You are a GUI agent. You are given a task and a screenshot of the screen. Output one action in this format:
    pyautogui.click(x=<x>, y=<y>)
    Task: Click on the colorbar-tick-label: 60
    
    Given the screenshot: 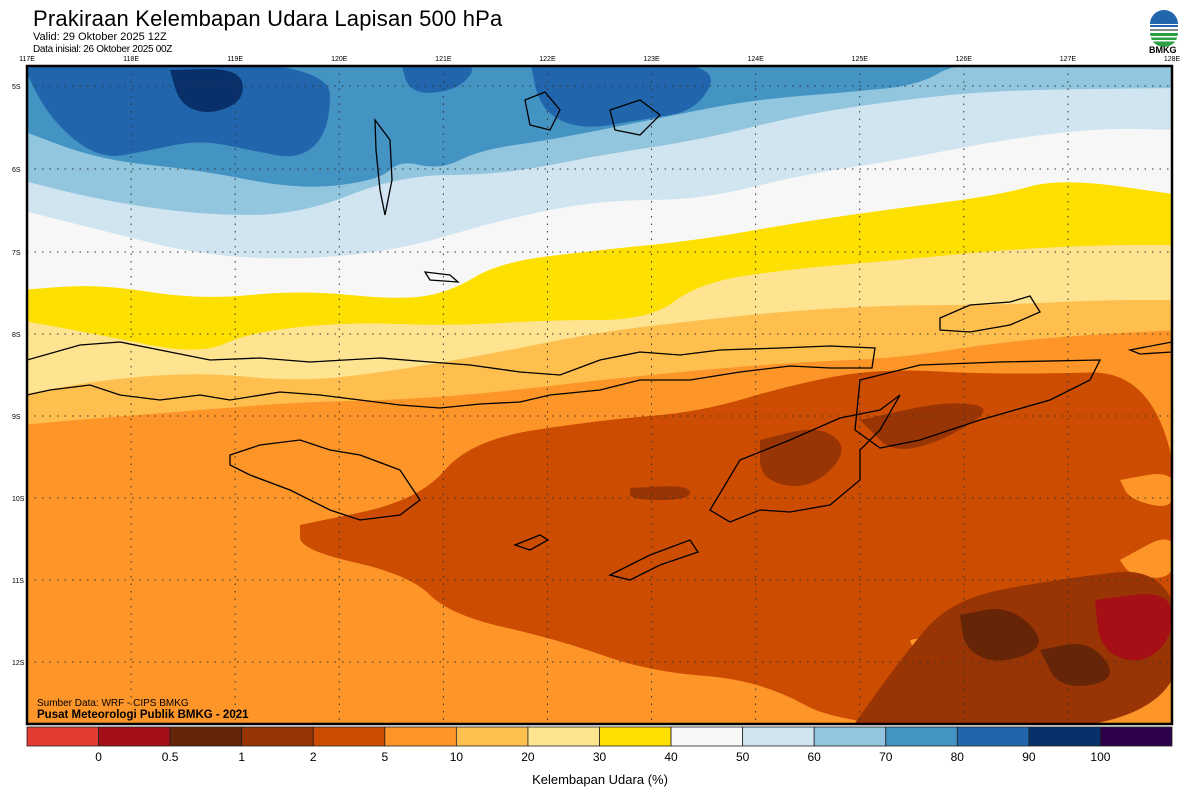 What is the action you would take?
    pyautogui.click(x=815, y=757)
    